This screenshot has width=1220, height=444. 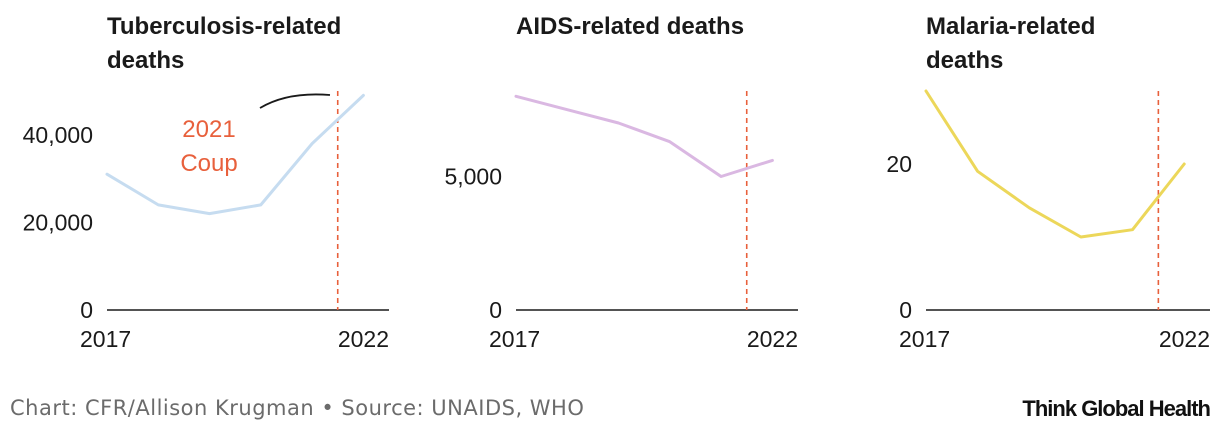 What do you see at coordinates (1011, 43) in the screenshot?
I see `malaria-chart-title: Malaria-related deaths` at bounding box center [1011, 43].